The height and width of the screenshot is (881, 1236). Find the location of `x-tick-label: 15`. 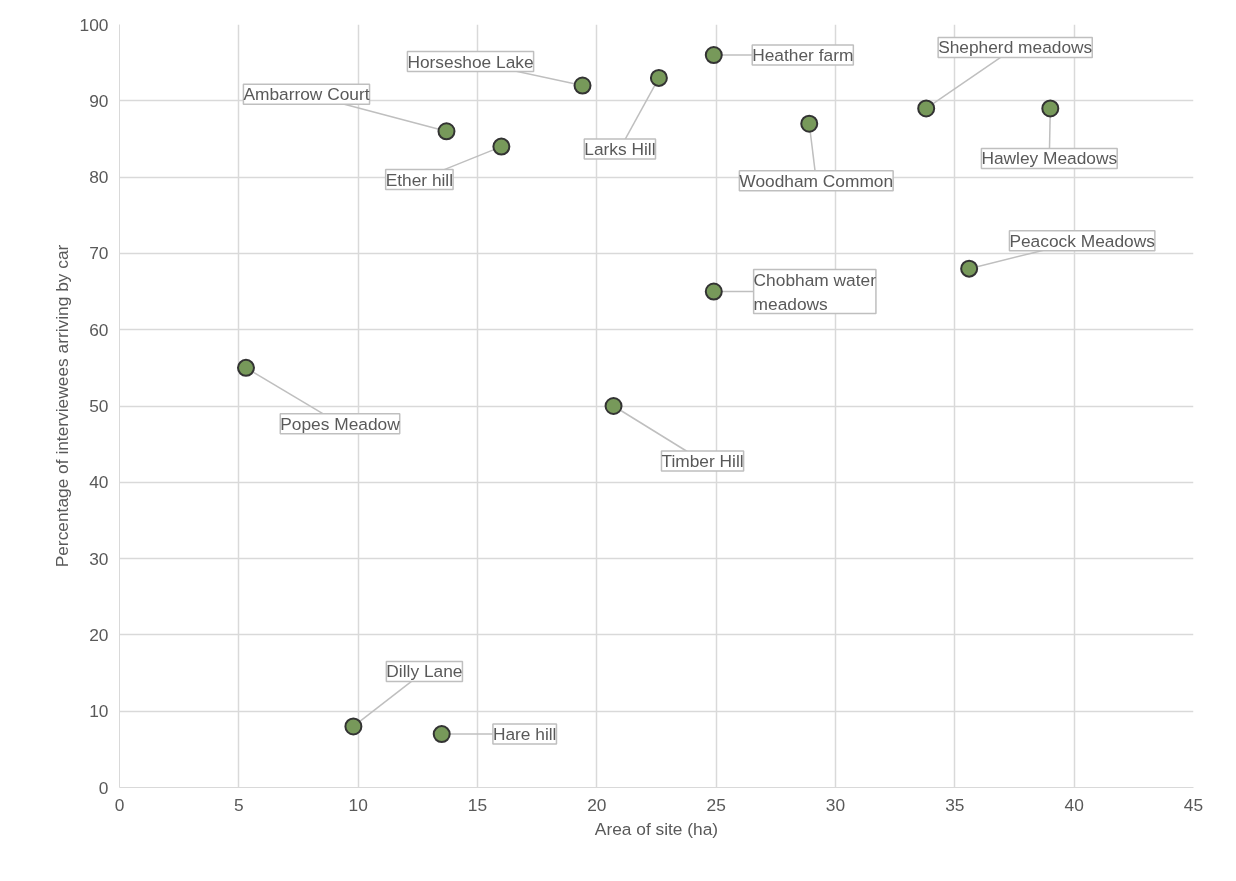

x-tick-label: 15 is located at coordinates (477, 804).